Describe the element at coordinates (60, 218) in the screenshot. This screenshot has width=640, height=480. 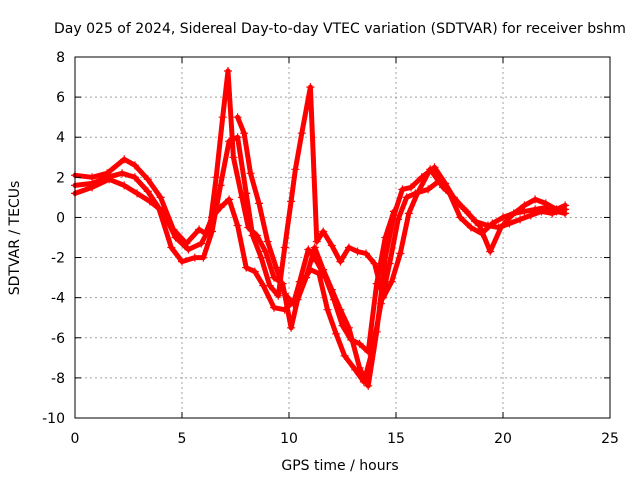
I see `y-tick-label: 0` at that location.